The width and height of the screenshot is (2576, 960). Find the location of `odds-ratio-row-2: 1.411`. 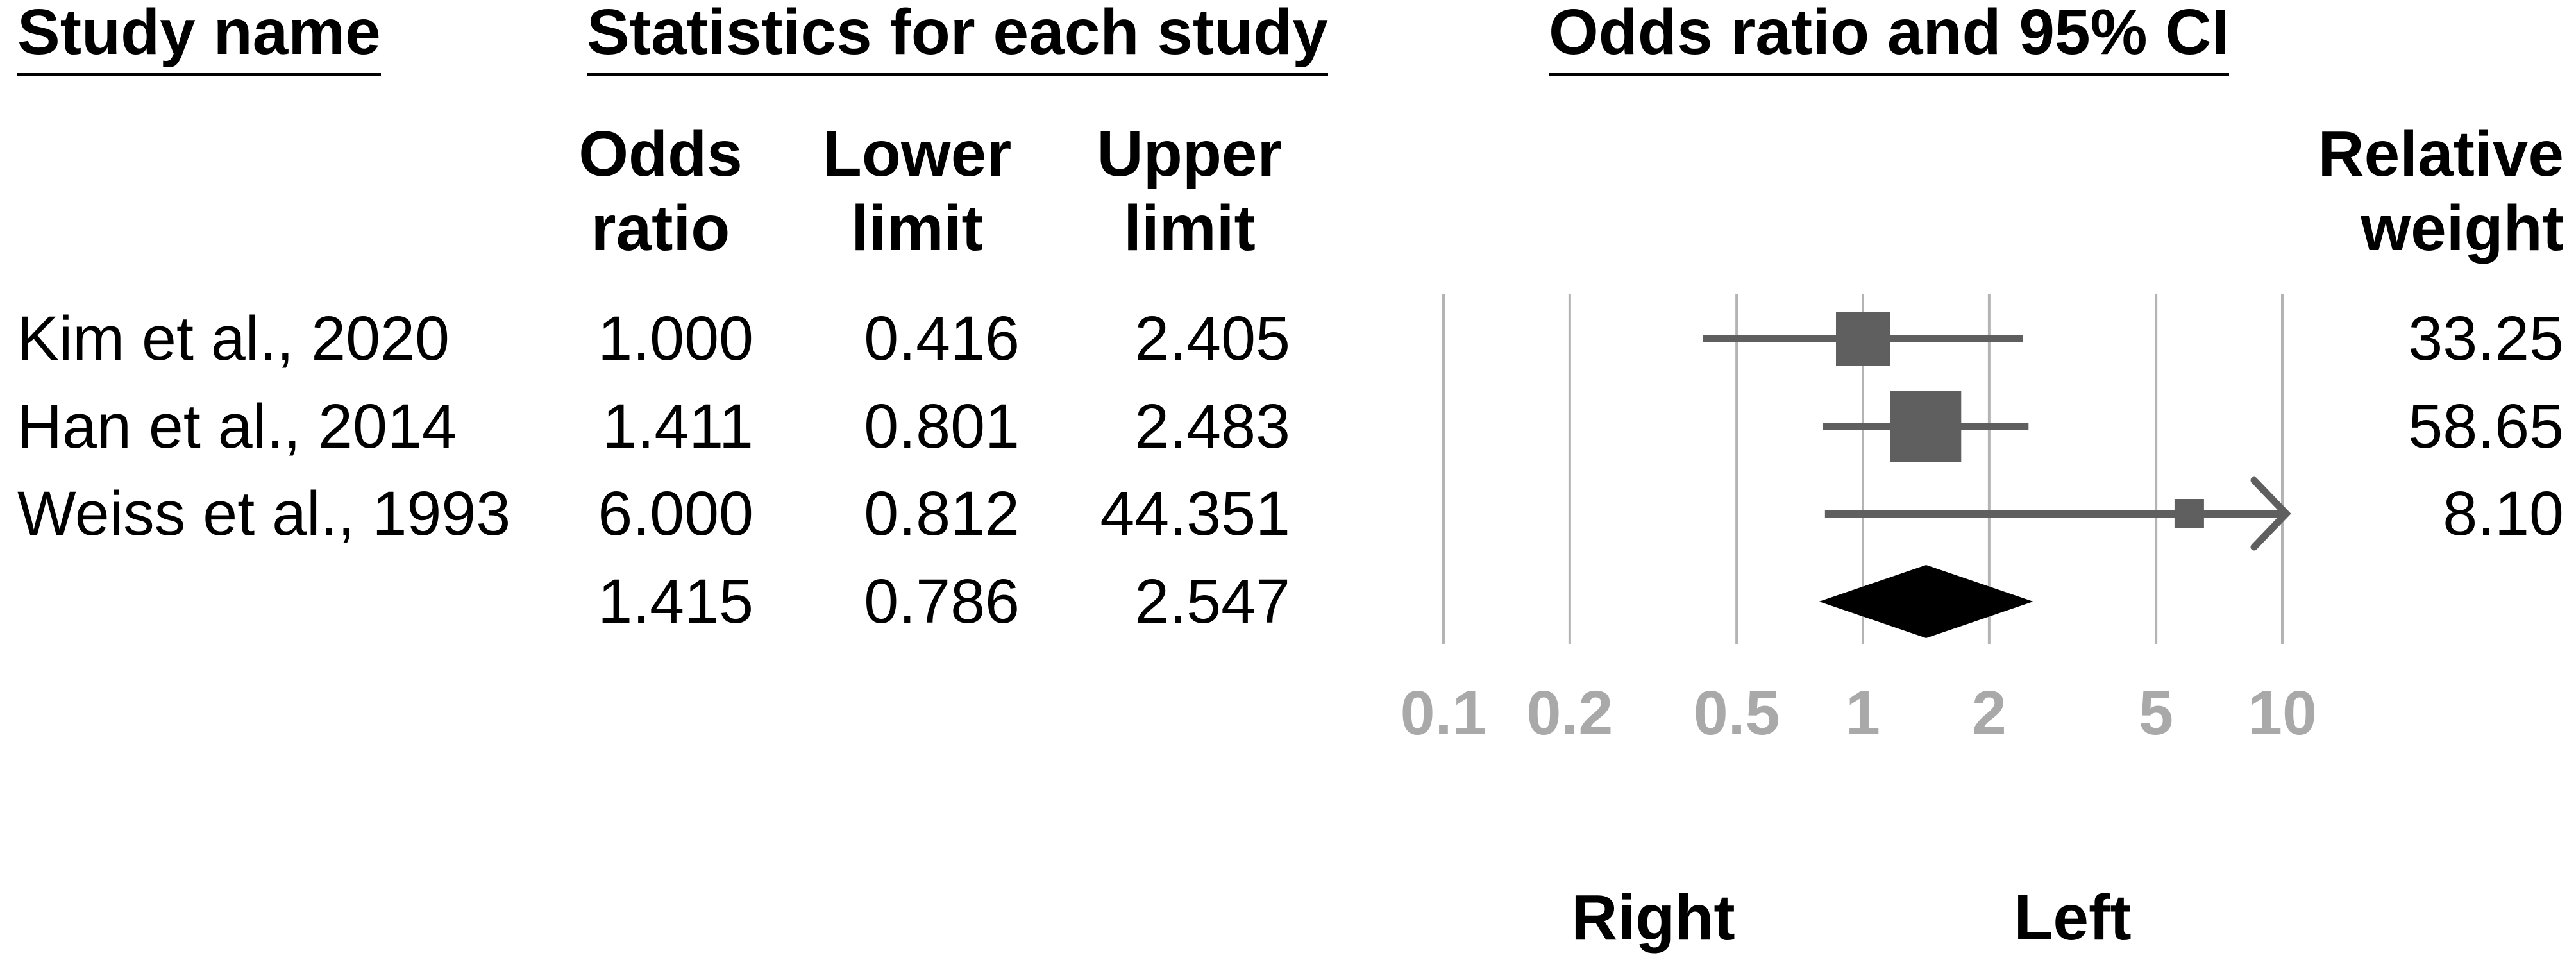

odds-ratio-row-2: 1.411 is located at coordinates (677, 426).